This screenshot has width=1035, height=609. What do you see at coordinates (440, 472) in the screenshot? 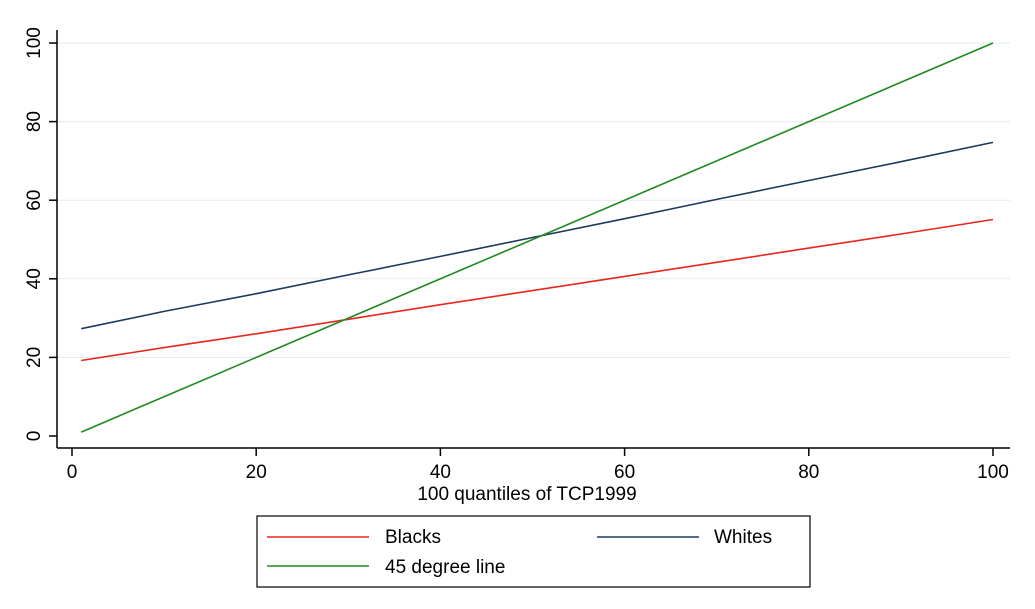
I see `x-tick-label-40: 40` at bounding box center [440, 472].